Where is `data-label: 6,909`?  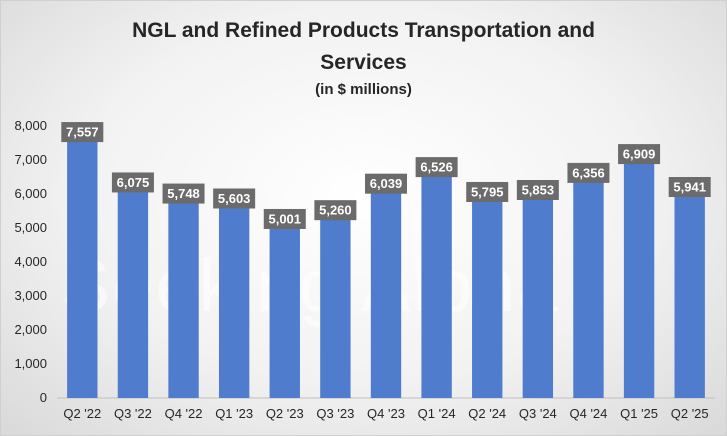
data-label: 6,909 is located at coordinates (639, 154).